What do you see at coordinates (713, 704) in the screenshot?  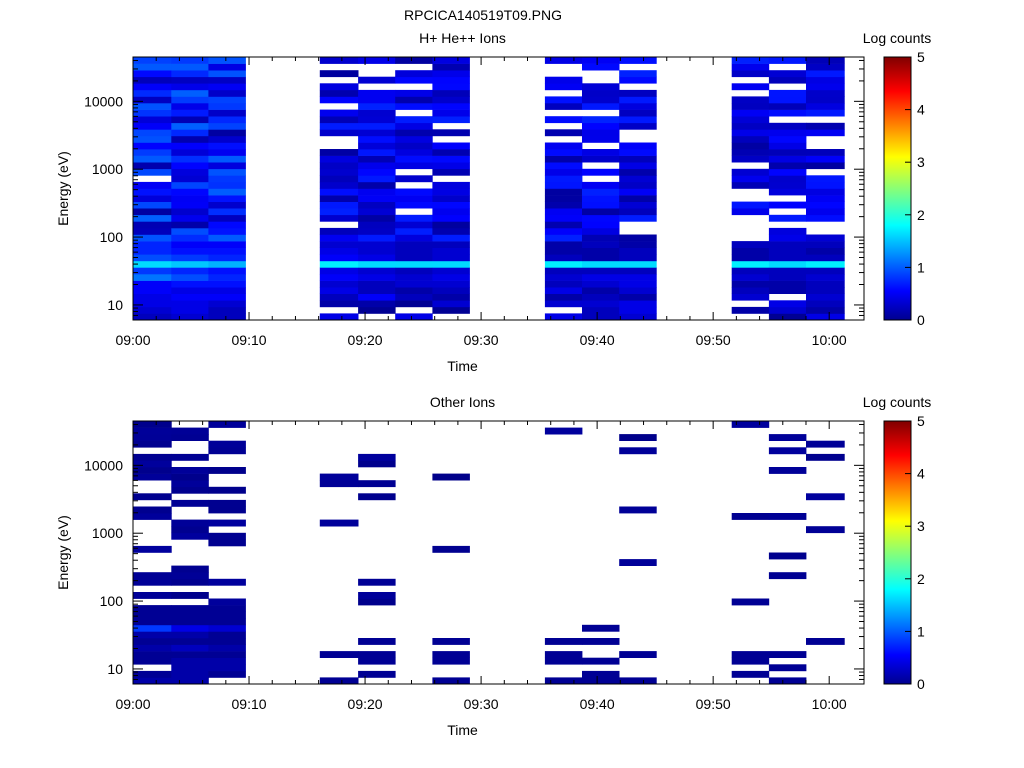 I see `x-tick-label: 09:50` at bounding box center [713, 704].